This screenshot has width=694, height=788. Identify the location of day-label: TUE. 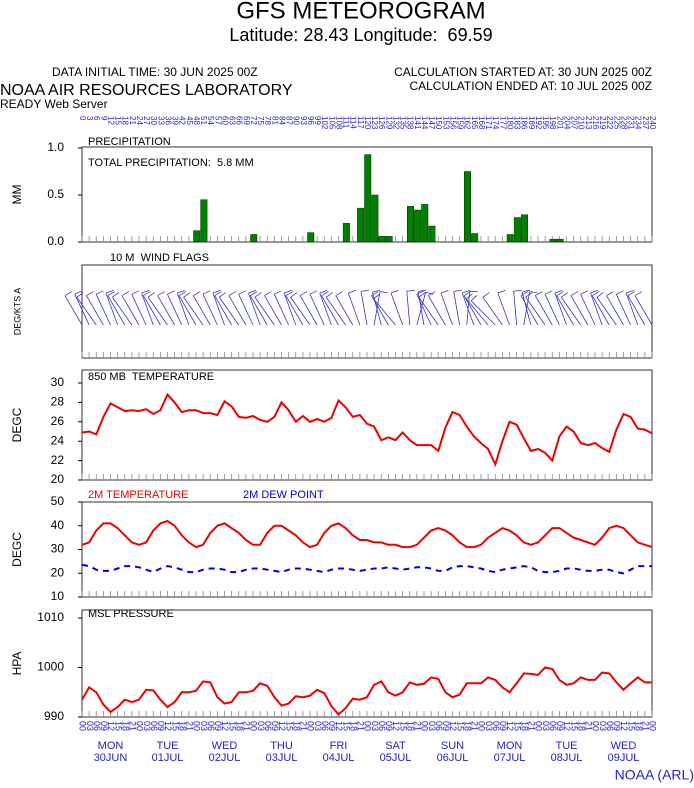
(168, 746).